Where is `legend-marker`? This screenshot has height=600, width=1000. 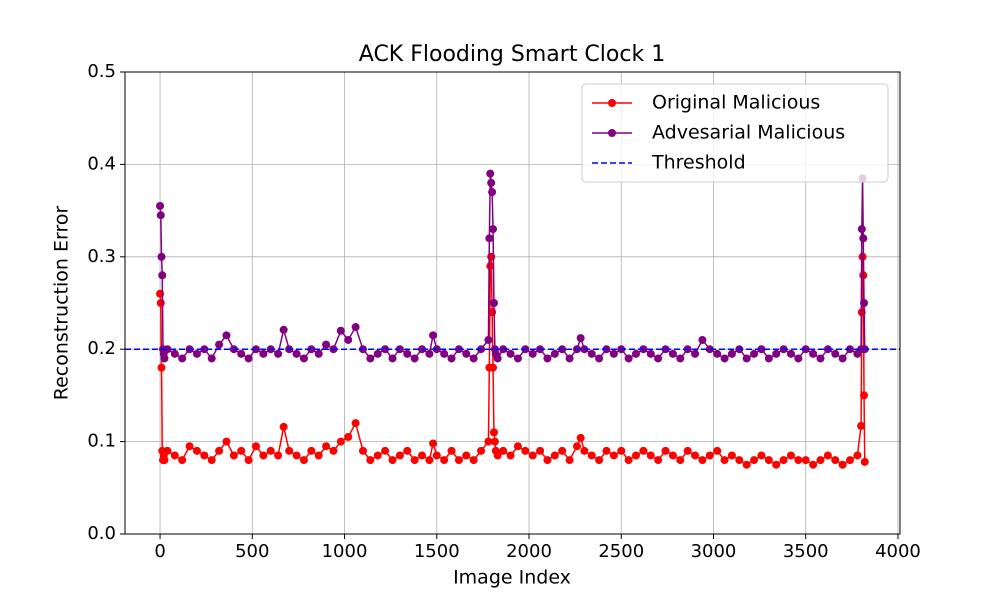
legend-marker is located at coordinates (612, 133).